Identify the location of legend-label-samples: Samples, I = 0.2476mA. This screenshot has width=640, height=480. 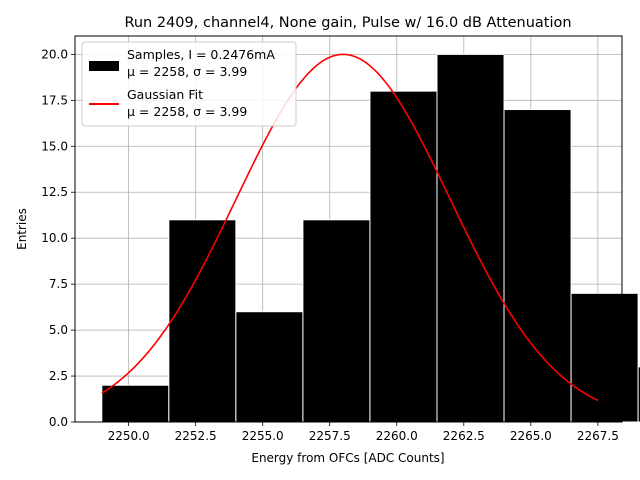
(201, 54).